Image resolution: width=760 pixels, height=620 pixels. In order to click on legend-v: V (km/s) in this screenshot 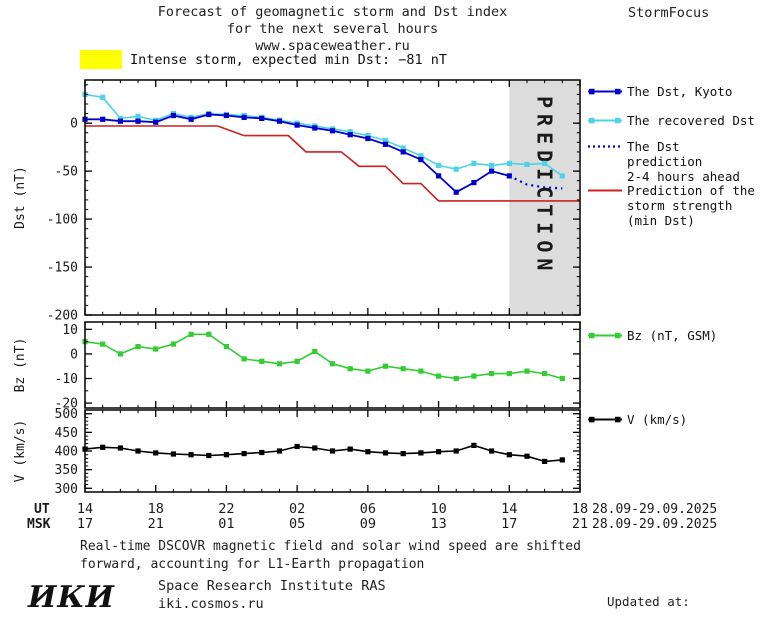, I will do `click(637, 419)`.